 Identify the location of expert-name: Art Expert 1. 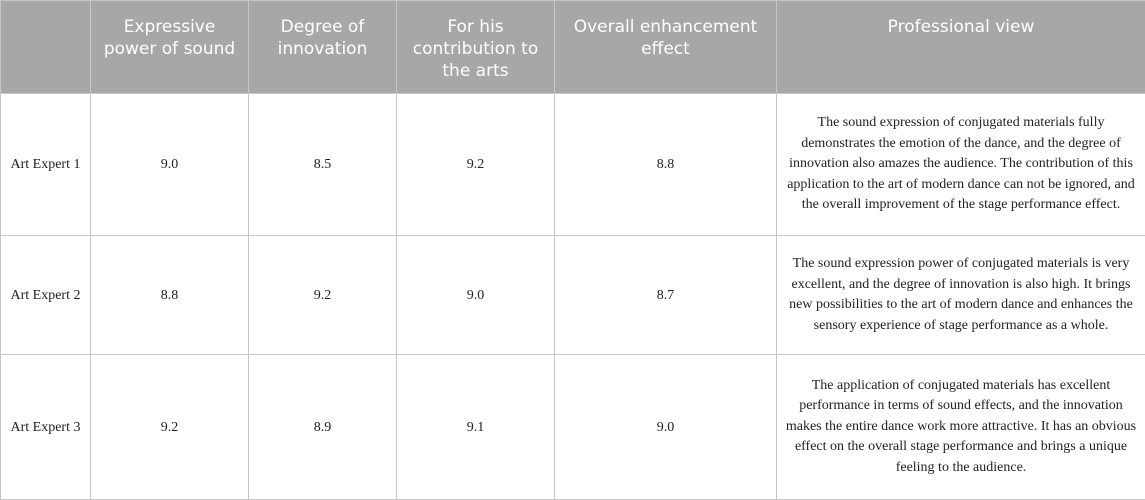
(46, 165).